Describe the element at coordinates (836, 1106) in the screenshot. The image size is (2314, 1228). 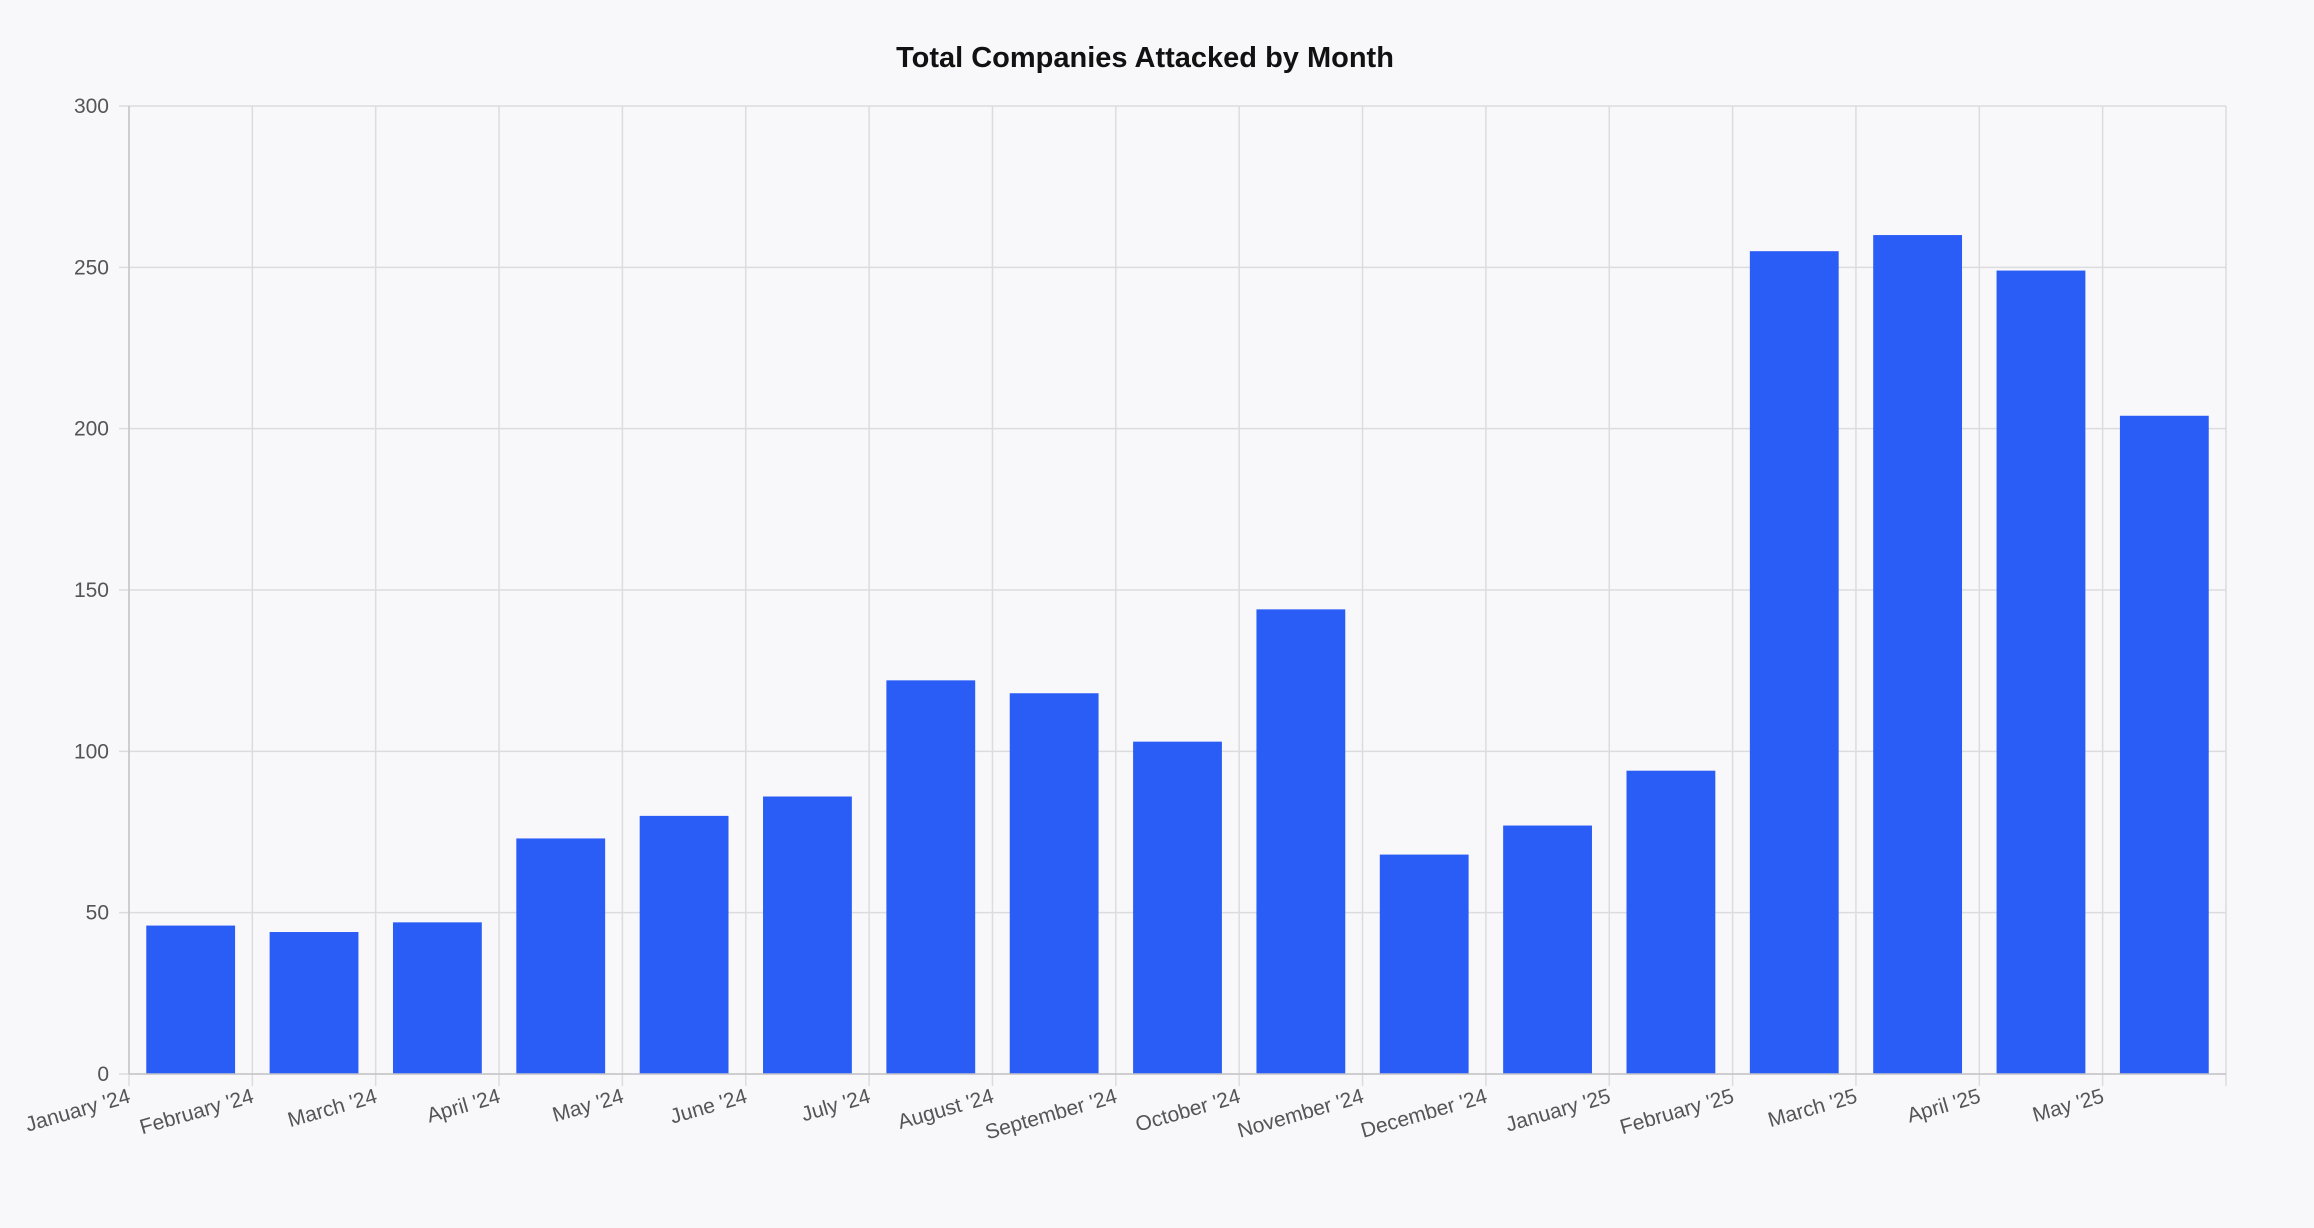
I see `x-tick-label: July '24` at that location.